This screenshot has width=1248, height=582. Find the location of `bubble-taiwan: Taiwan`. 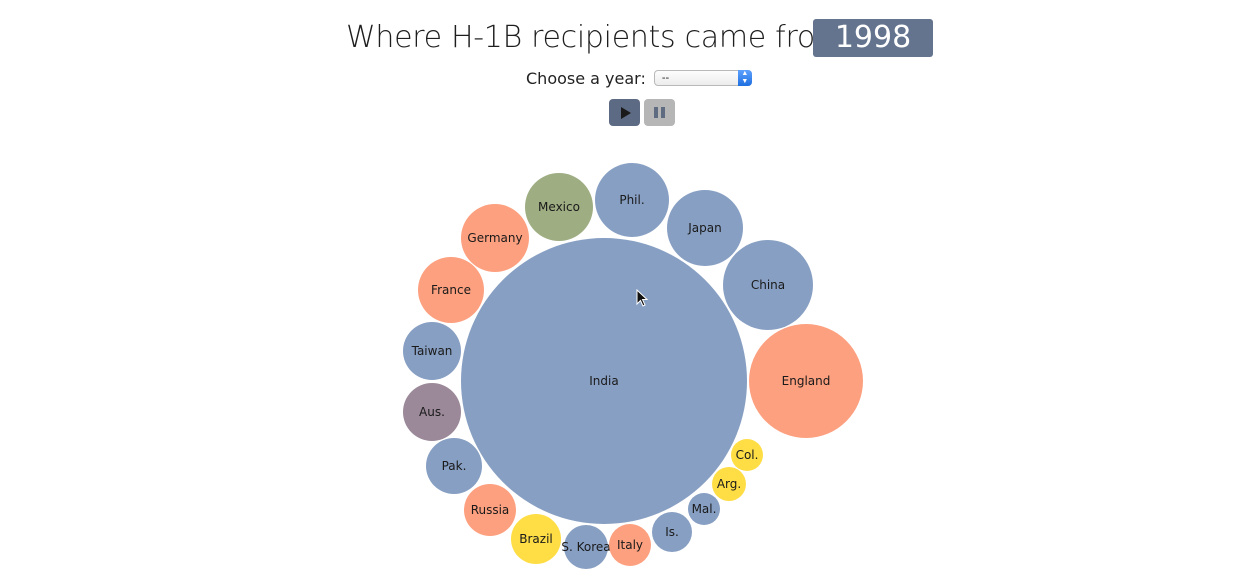

bubble-taiwan: Taiwan is located at coordinates (432, 351).